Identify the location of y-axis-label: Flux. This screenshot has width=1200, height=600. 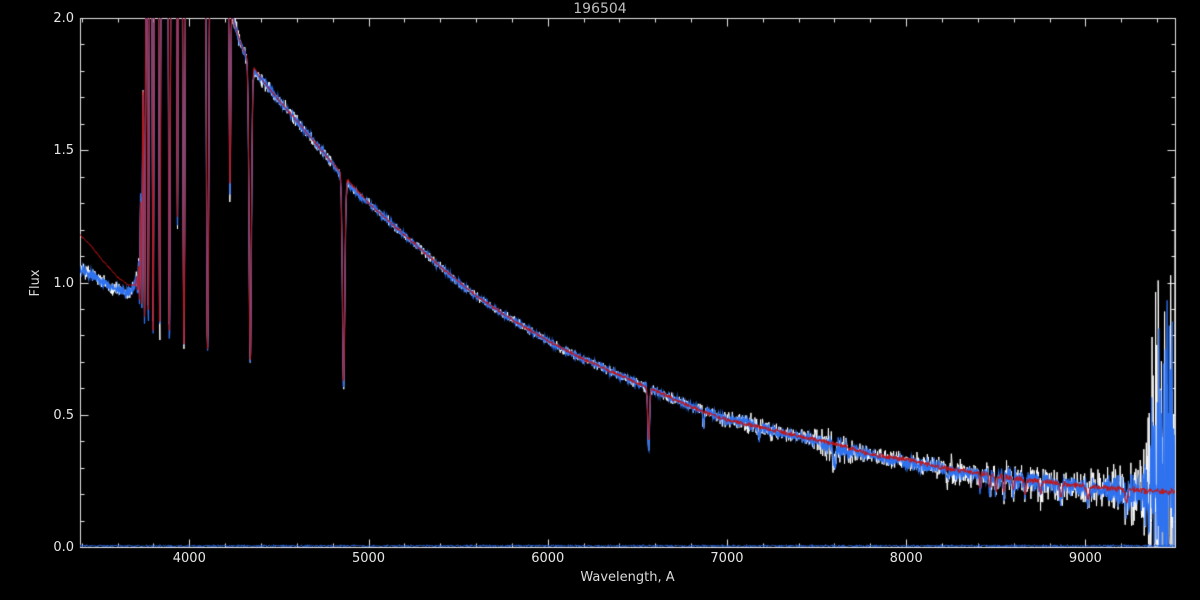
(35, 283).